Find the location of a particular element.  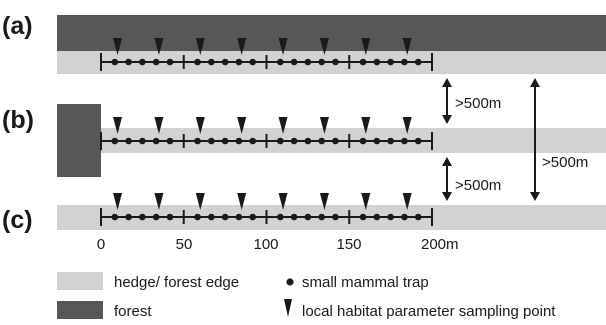

transect-c is located at coordinates (266, 209).